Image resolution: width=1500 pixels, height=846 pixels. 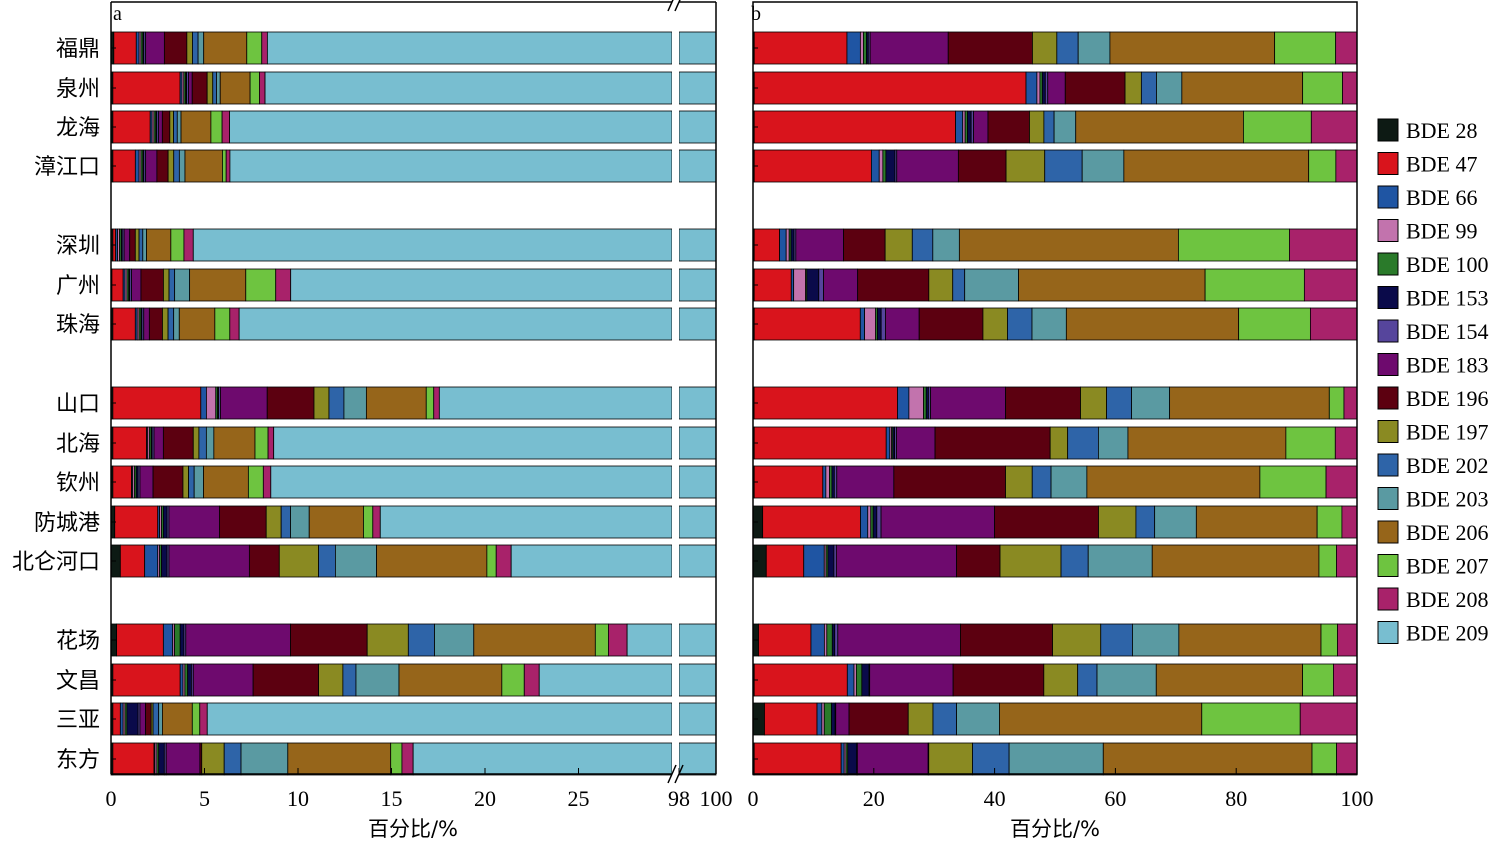 I want to click on row-label: 漳江口, so click(x=67, y=167).